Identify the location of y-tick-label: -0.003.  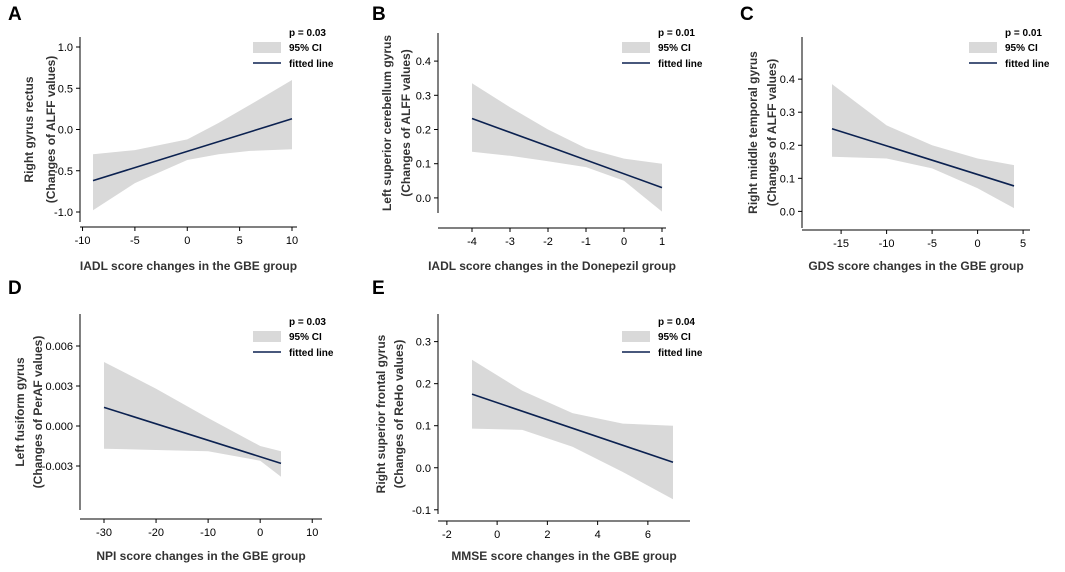
(57, 467).